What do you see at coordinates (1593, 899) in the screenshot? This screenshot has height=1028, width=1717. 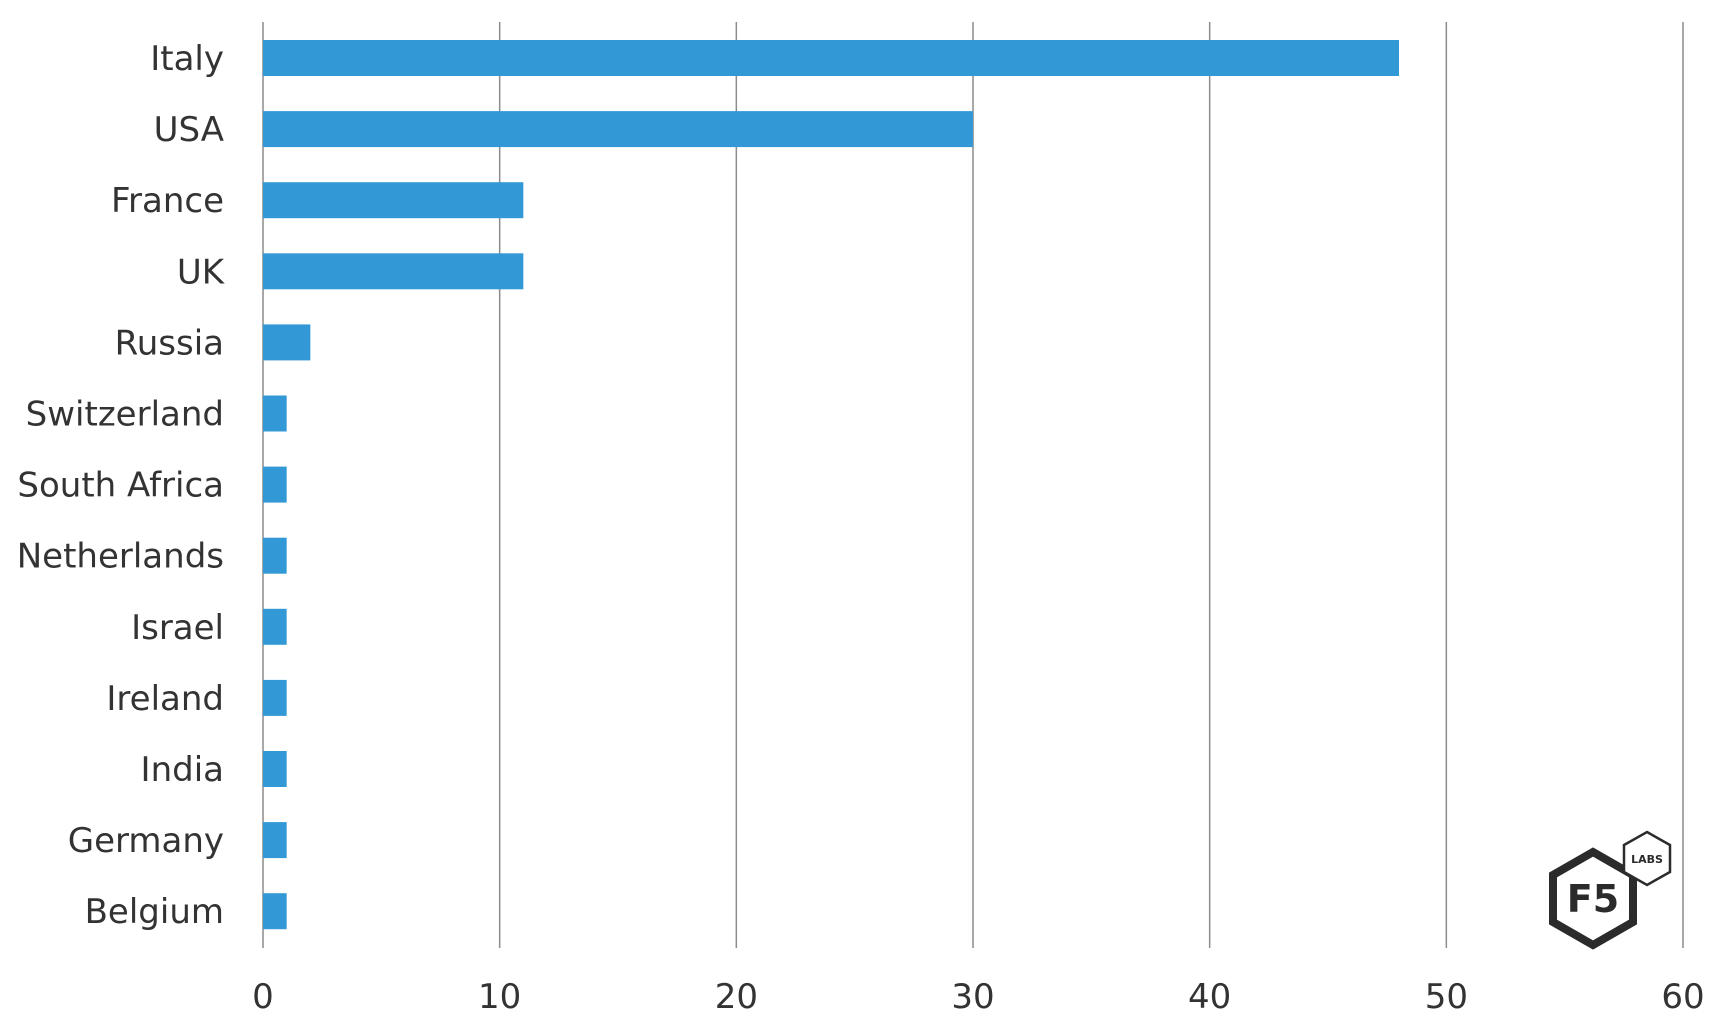 I see `logo-main-text: F5` at bounding box center [1593, 899].